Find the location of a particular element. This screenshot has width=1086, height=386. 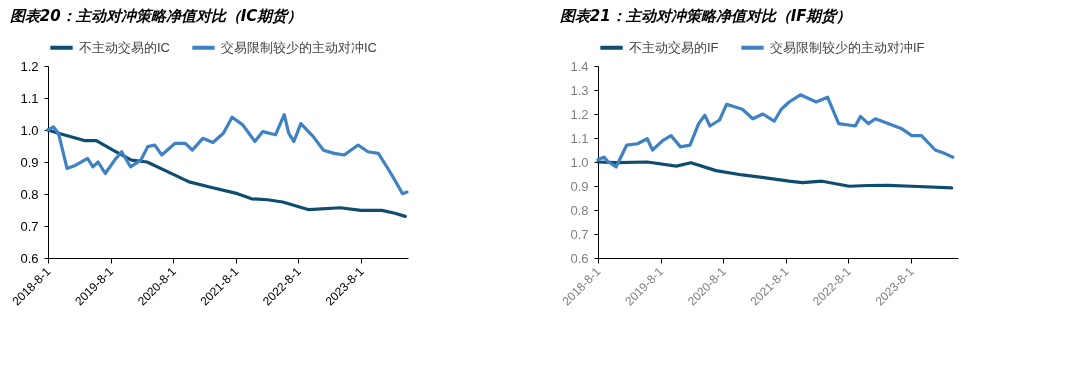

chart-title: 图表21：主动对冲策略净值对比（IF期货） is located at coordinates (705, 16).